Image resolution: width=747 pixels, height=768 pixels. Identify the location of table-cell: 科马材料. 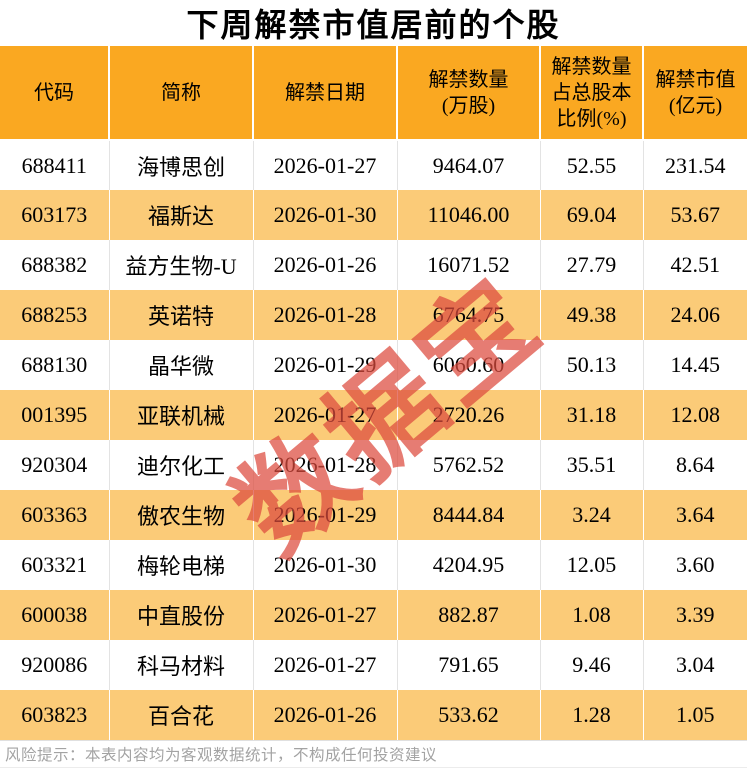
(181, 665).